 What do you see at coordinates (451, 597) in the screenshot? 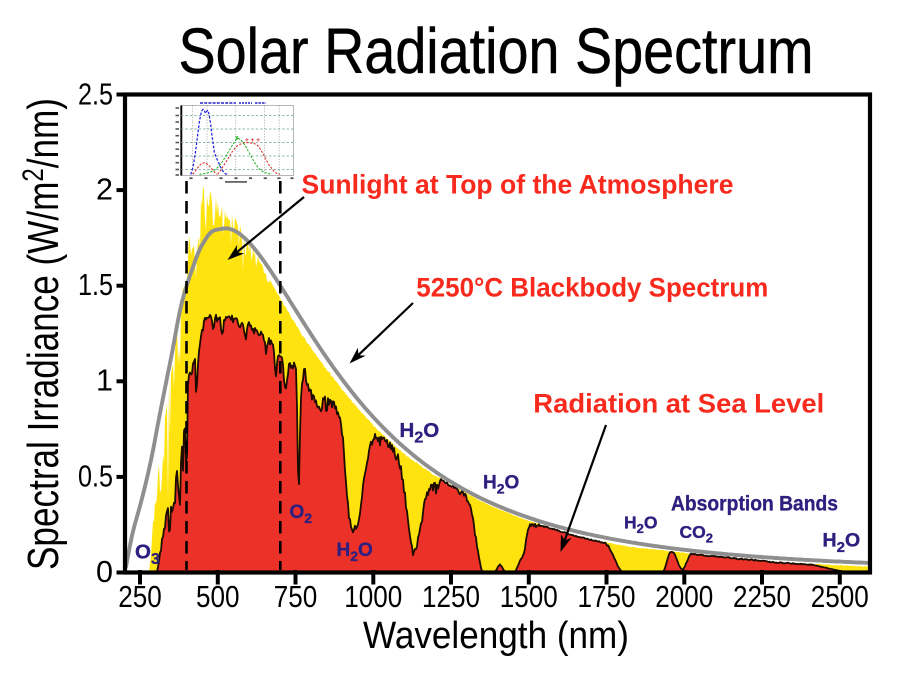
I see `svg-text: 1250` at bounding box center [451, 597].